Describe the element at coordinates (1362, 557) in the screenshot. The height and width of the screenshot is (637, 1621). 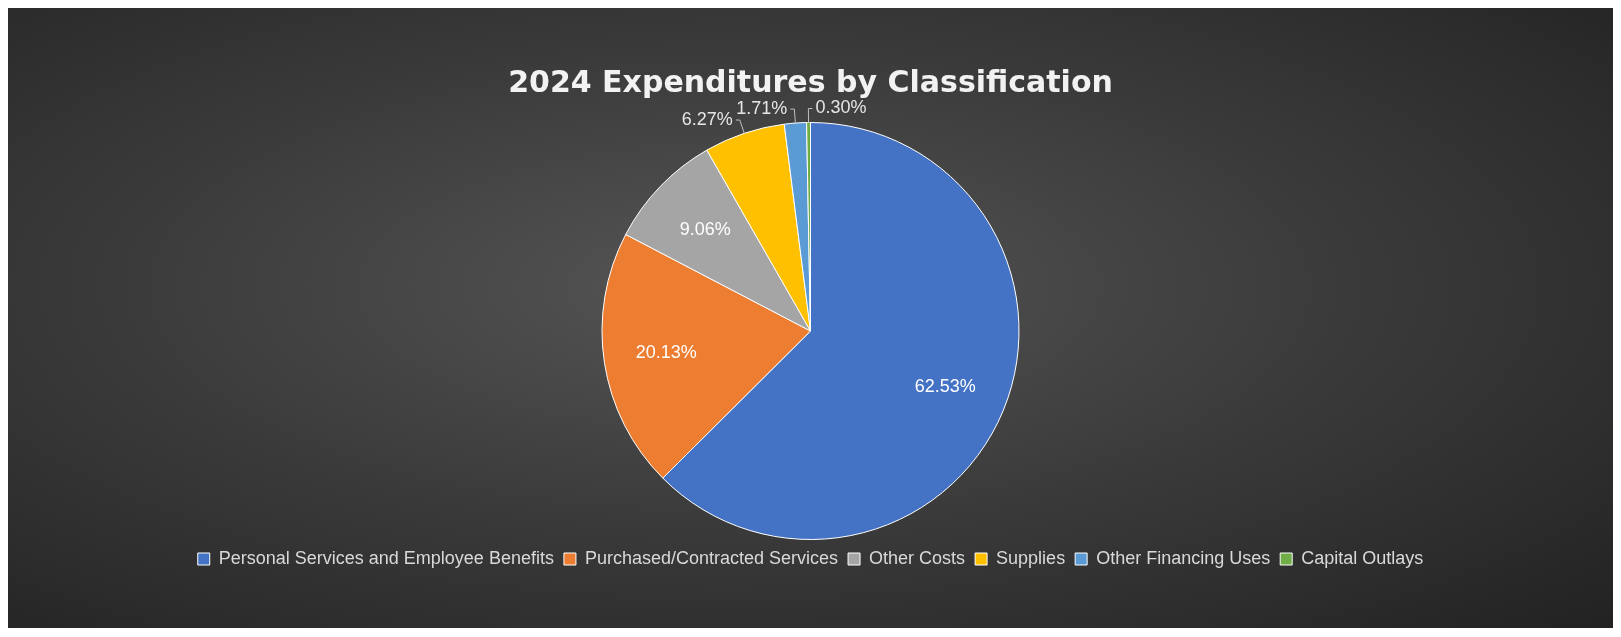
I see `legend-label: Capital Outlays` at that location.